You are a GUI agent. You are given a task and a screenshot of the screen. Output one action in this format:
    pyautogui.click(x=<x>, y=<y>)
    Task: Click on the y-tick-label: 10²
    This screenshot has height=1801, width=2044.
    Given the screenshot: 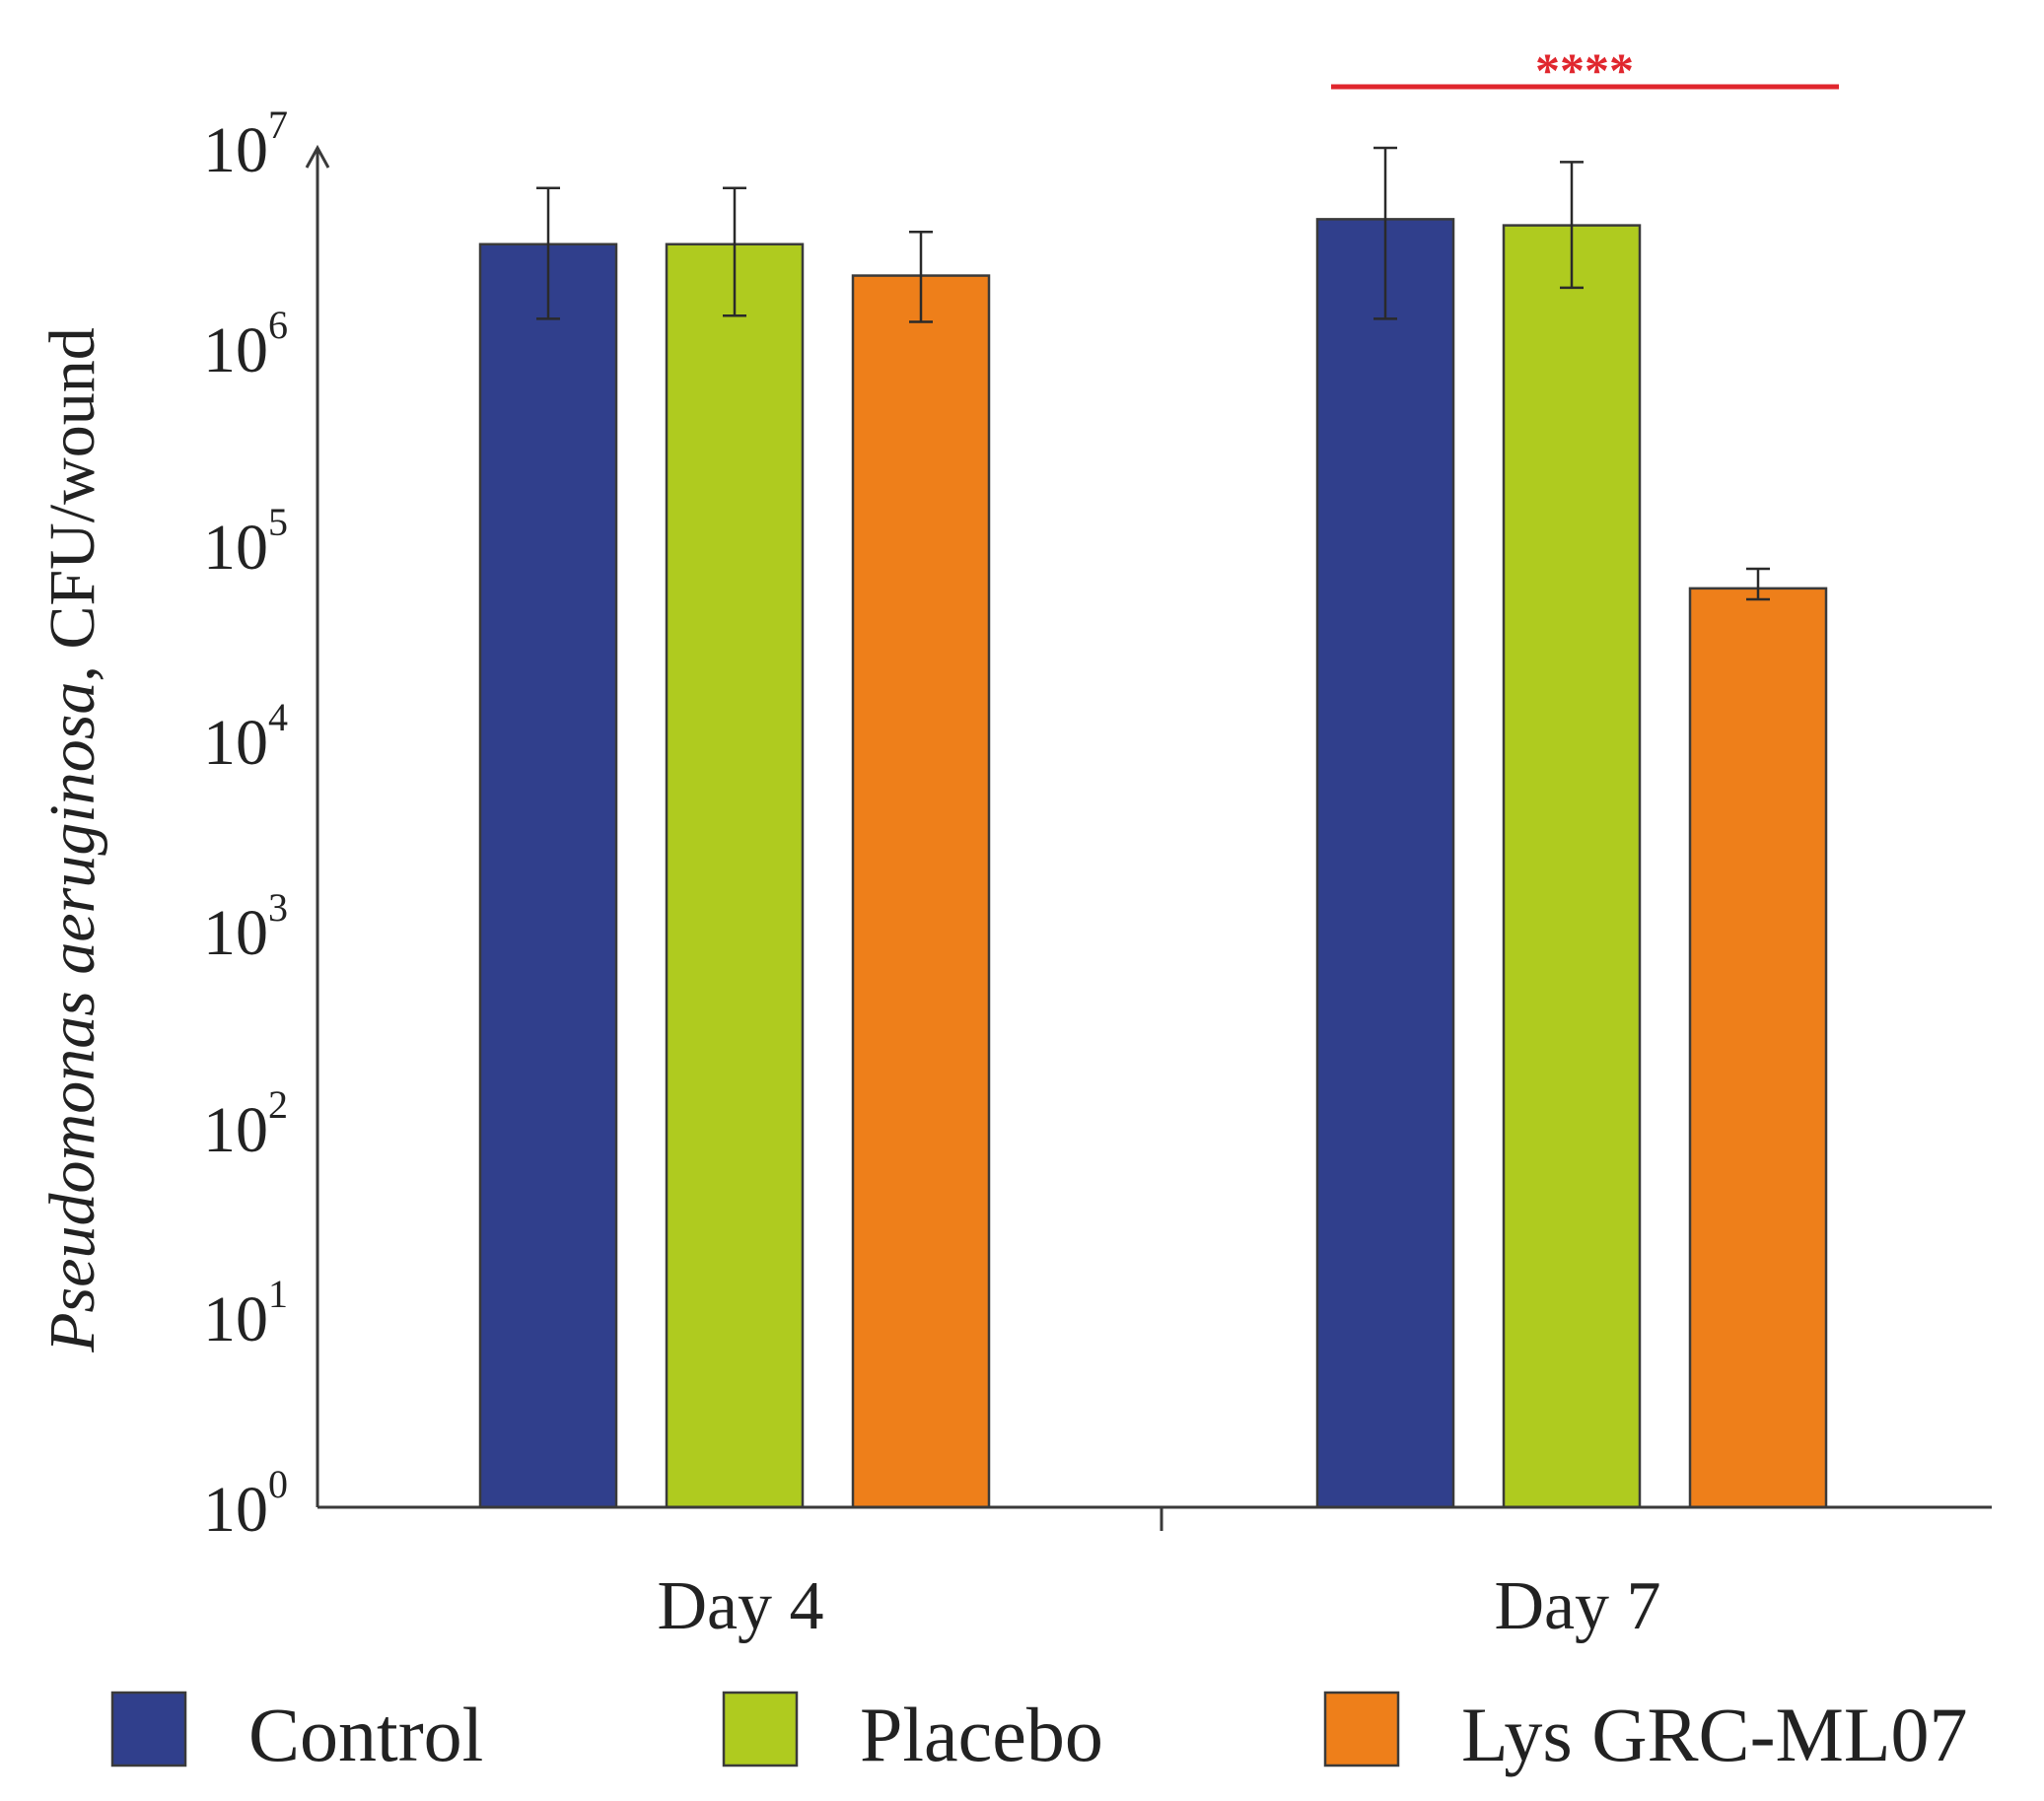 What is the action you would take?
    pyautogui.click(x=246, y=1124)
    